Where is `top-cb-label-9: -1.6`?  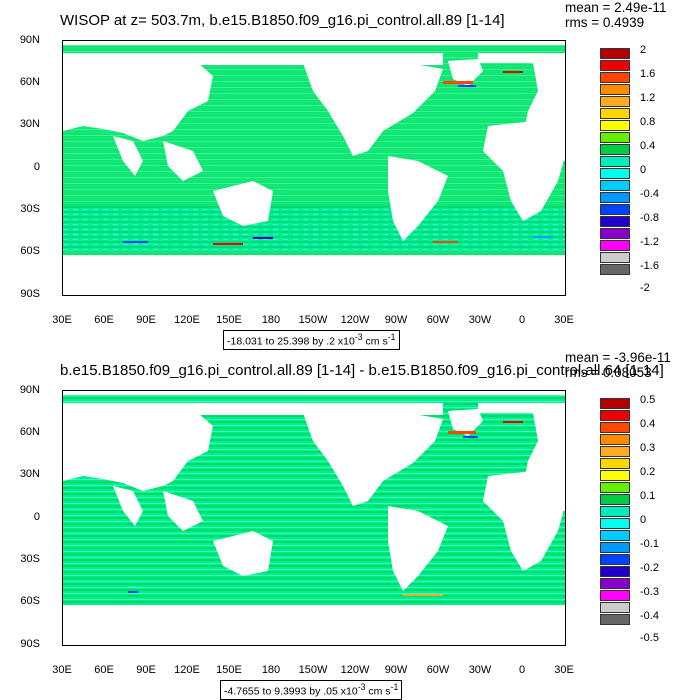
top-cb-label-9: -1.6 is located at coordinates (649, 266).